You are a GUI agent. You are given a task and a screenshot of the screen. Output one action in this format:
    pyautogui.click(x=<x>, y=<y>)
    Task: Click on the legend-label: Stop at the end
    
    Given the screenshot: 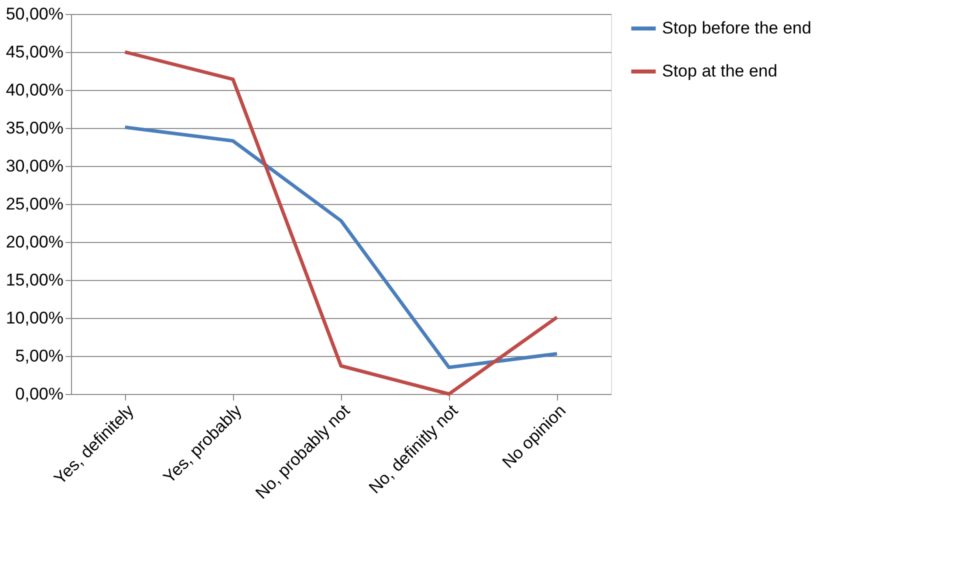 What is the action you would take?
    pyautogui.click(x=720, y=71)
    